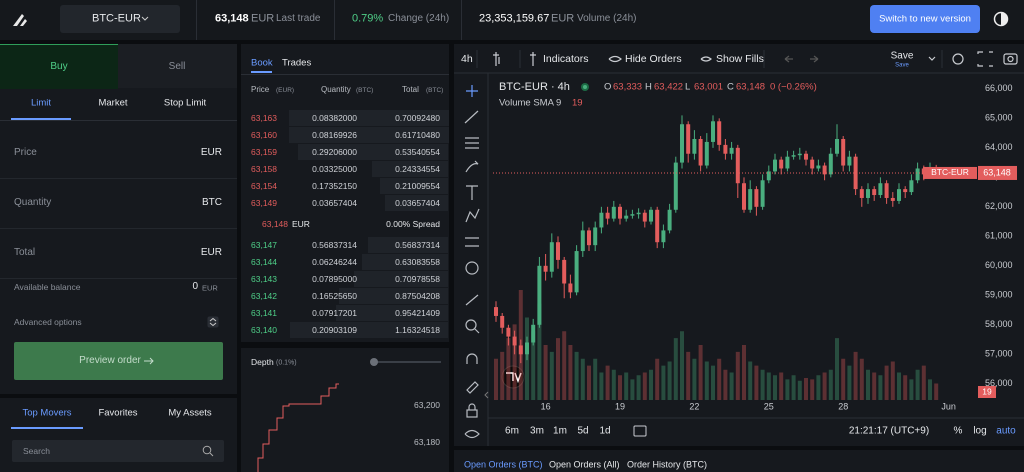 This screenshot has height=472, width=1024. I want to click on search-icon, so click(208, 451).